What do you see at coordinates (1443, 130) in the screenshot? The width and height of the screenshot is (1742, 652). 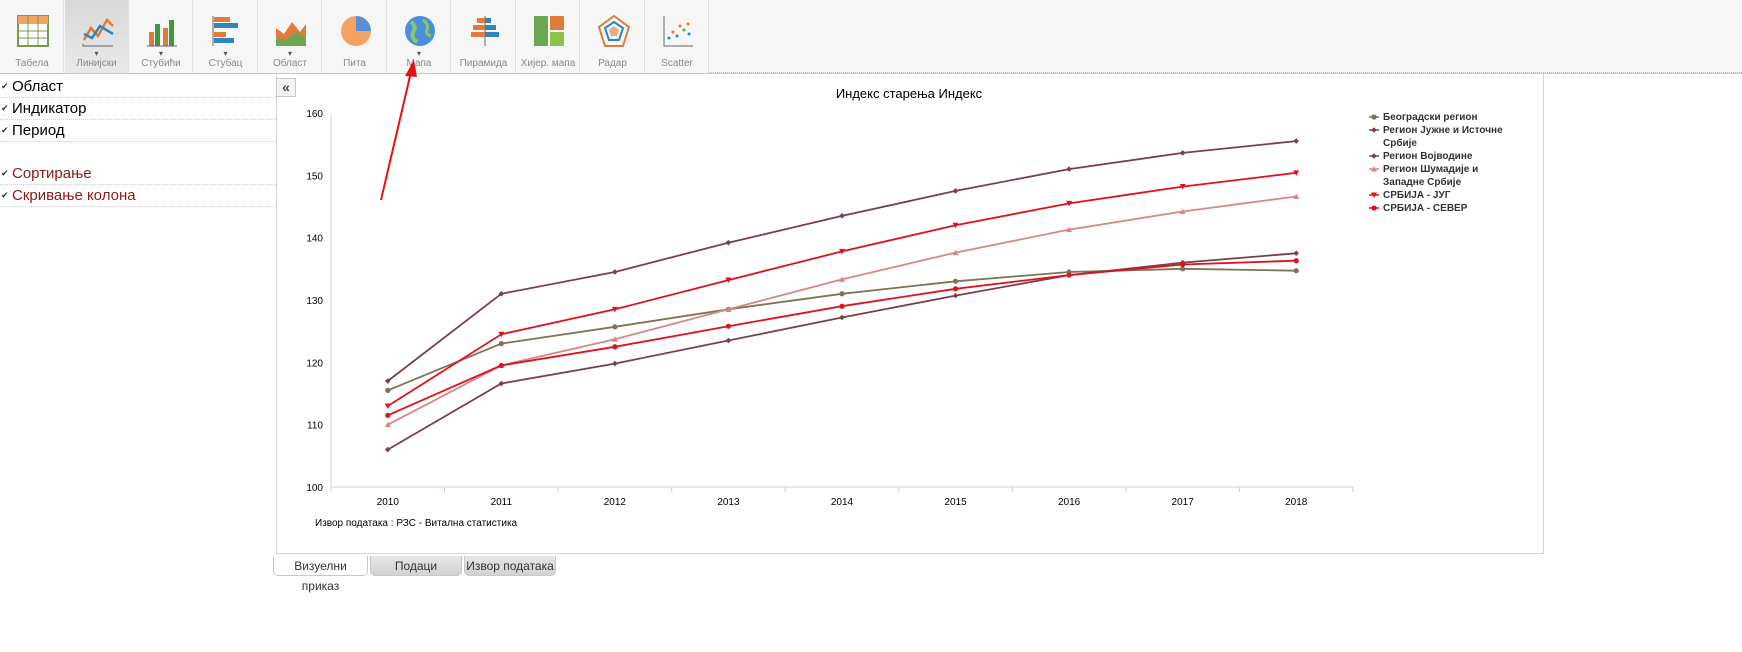 I see `legend-label: Регион Јужне и Источне` at bounding box center [1443, 130].